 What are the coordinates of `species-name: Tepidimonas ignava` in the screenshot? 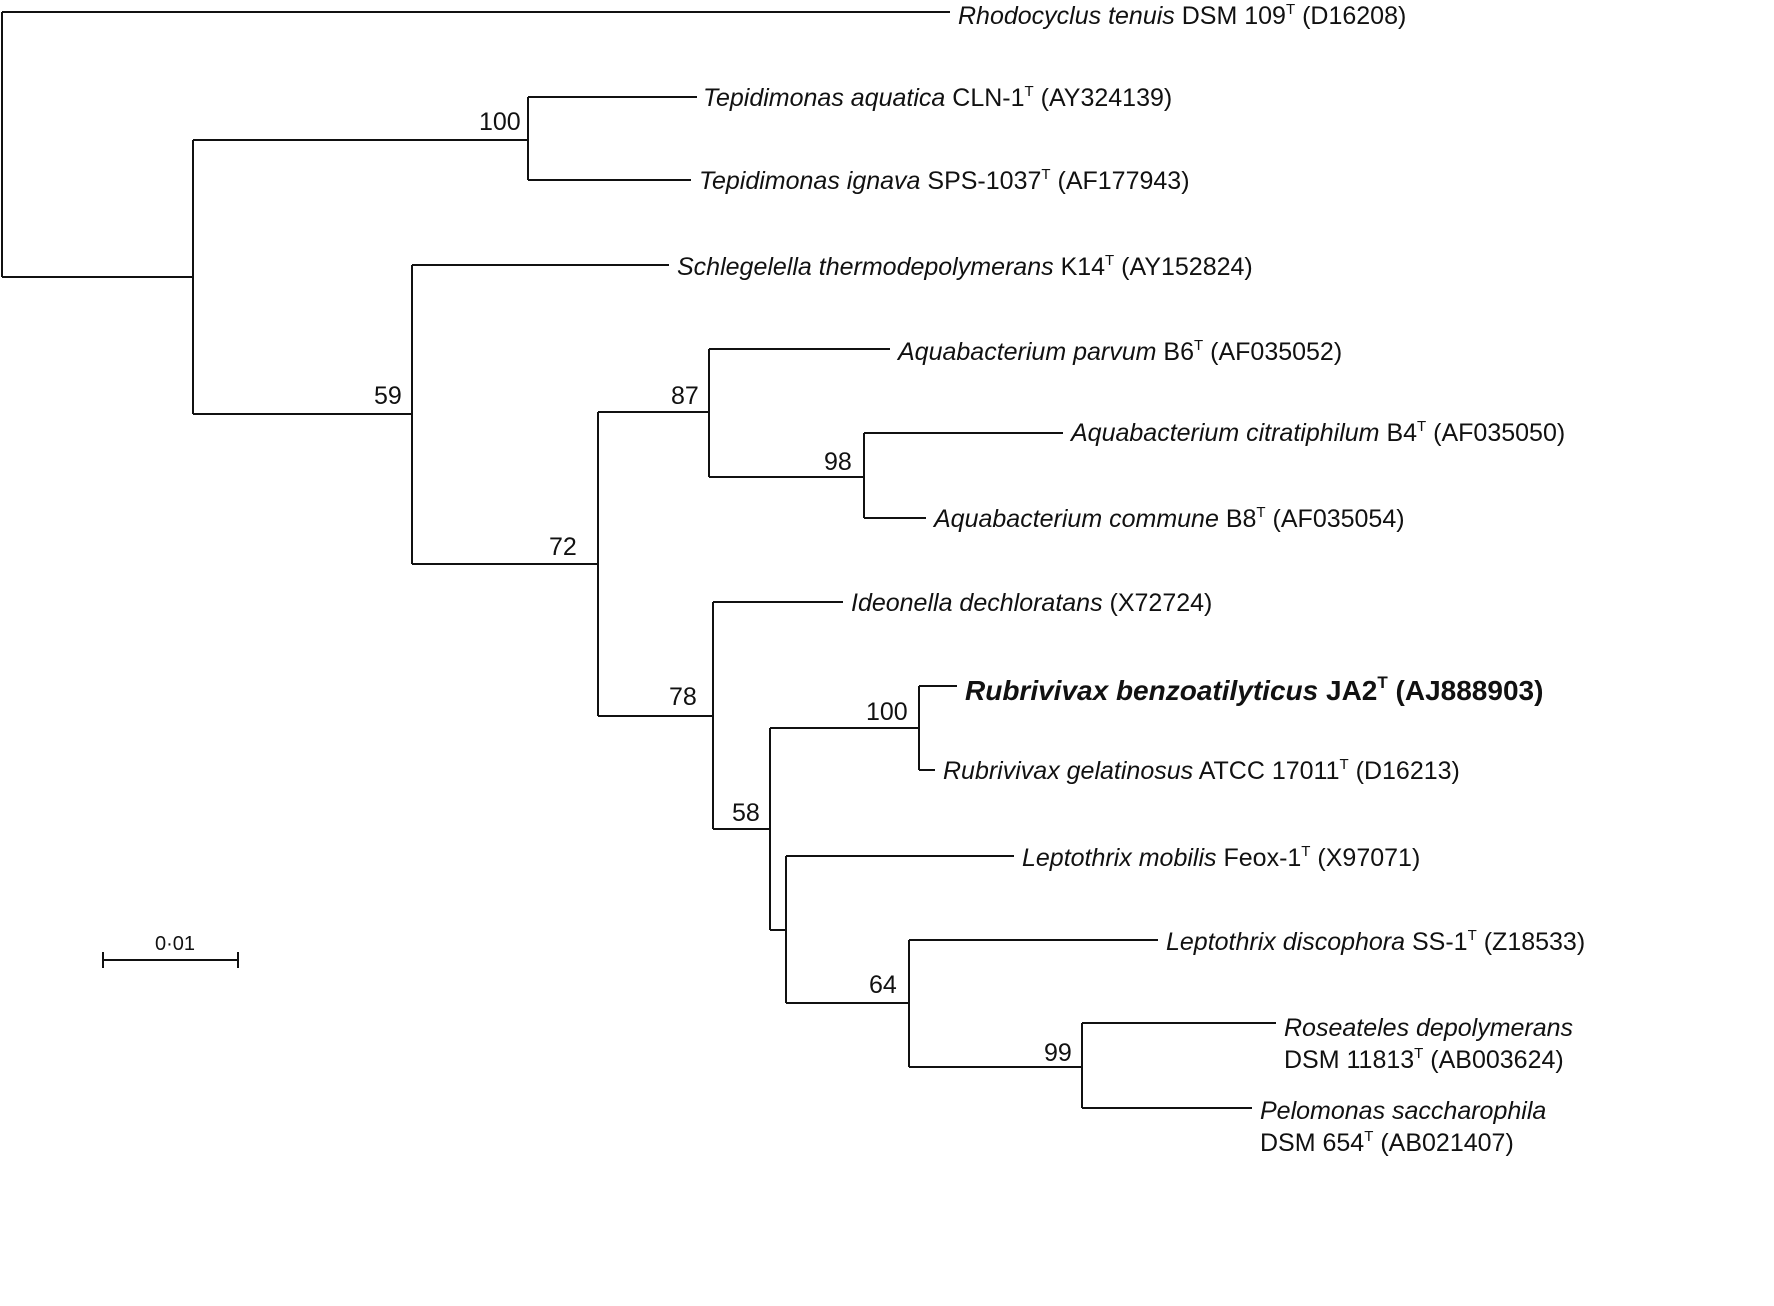 It's located at (810, 181).